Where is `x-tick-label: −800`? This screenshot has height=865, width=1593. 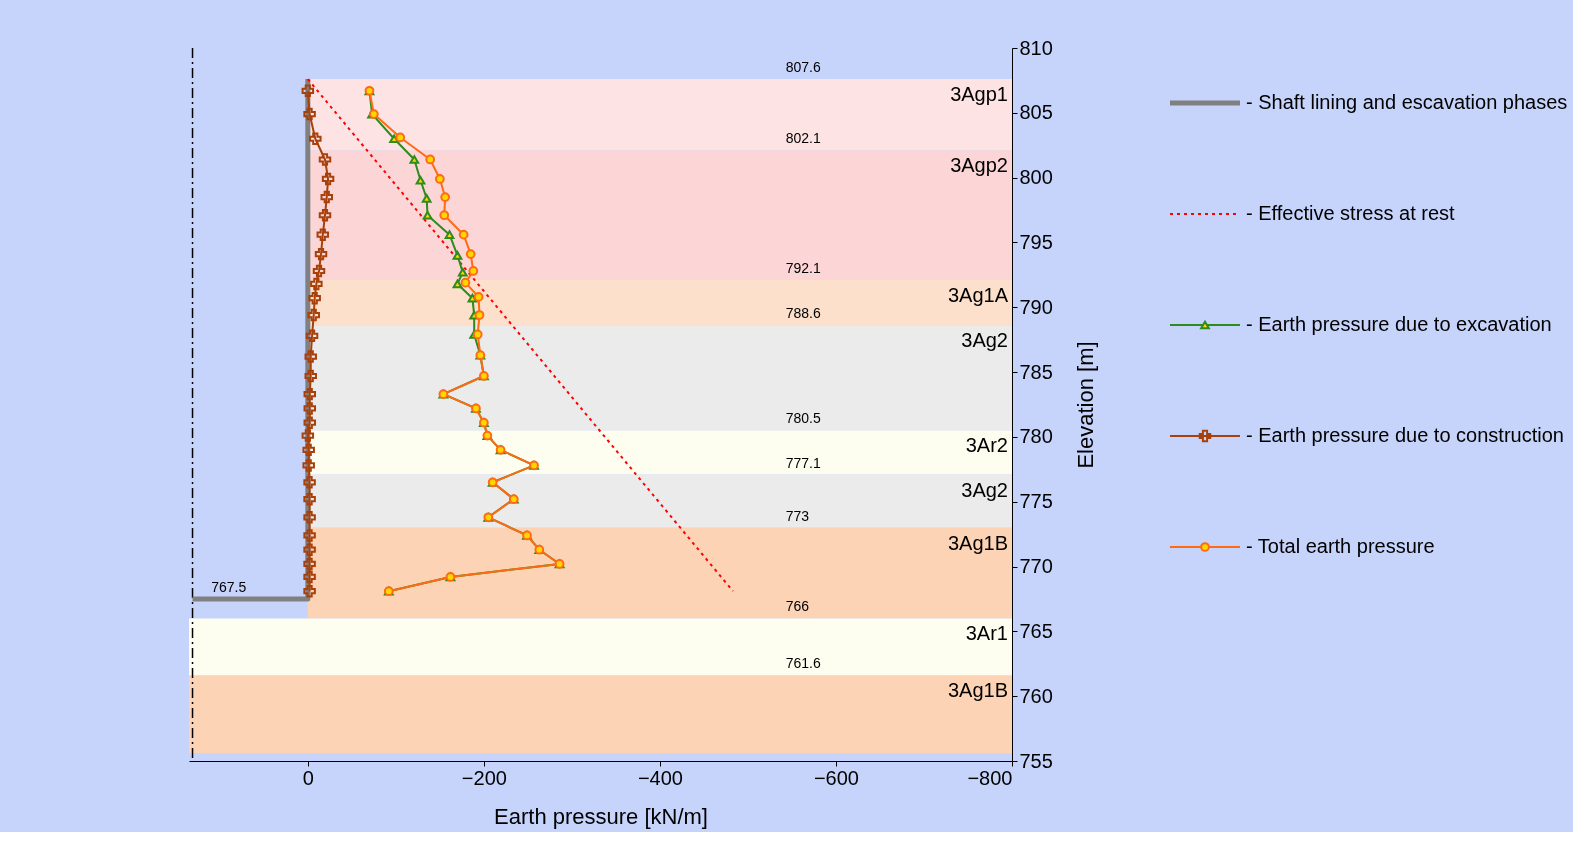 x-tick-label: −800 is located at coordinates (990, 777).